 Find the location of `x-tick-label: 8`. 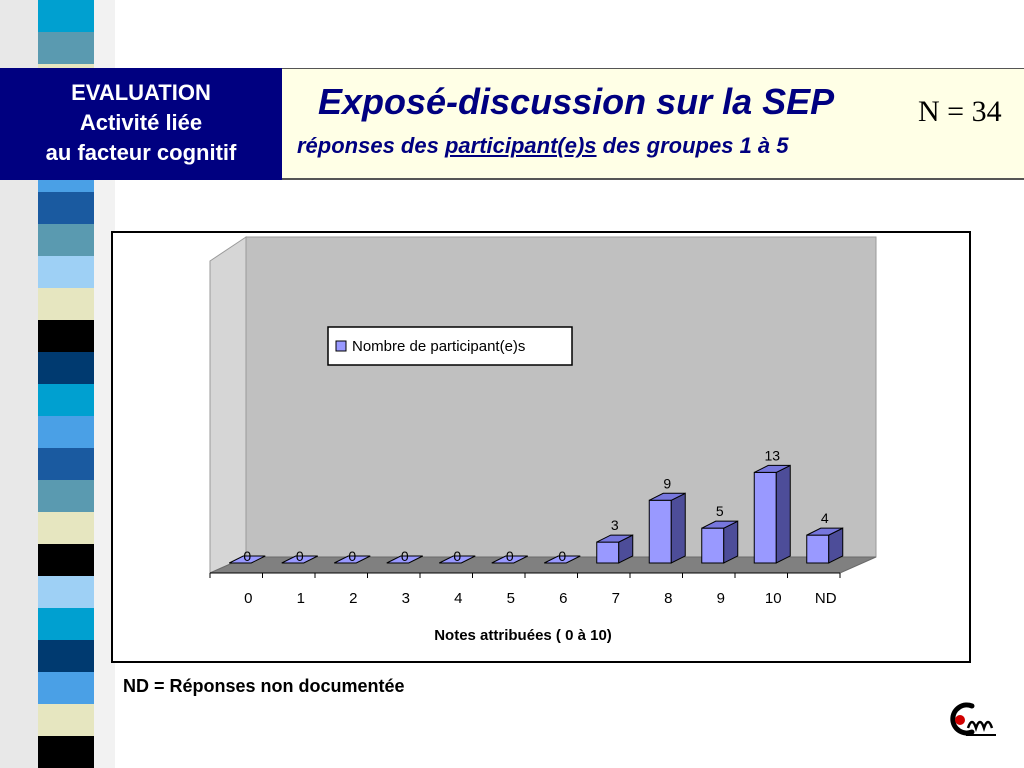

x-tick-label: 8 is located at coordinates (668, 598).